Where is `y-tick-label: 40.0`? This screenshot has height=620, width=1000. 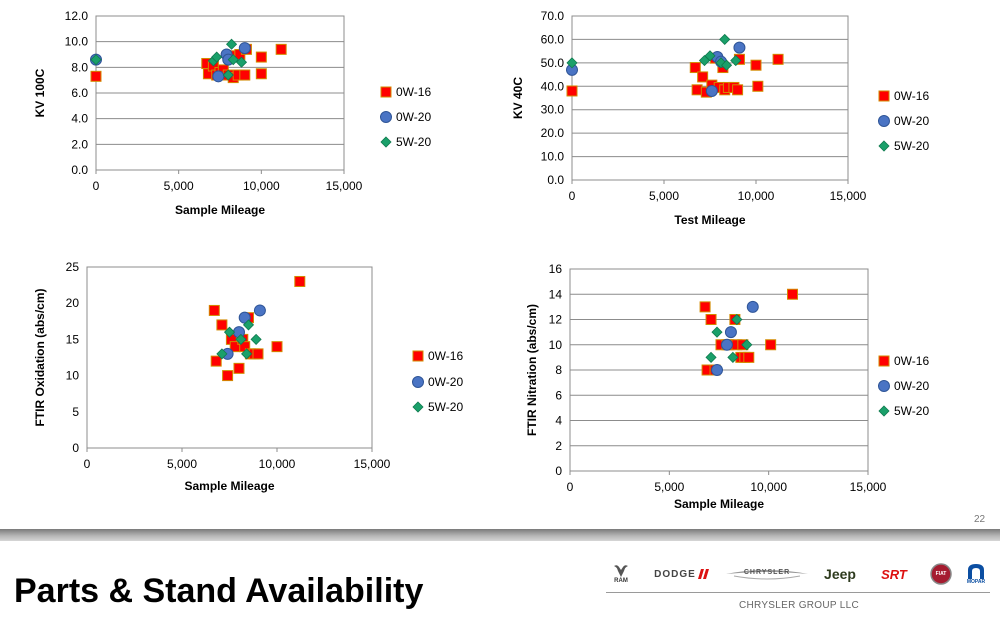
y-tick-label: 40.0 is located at coordinates (553, 86).